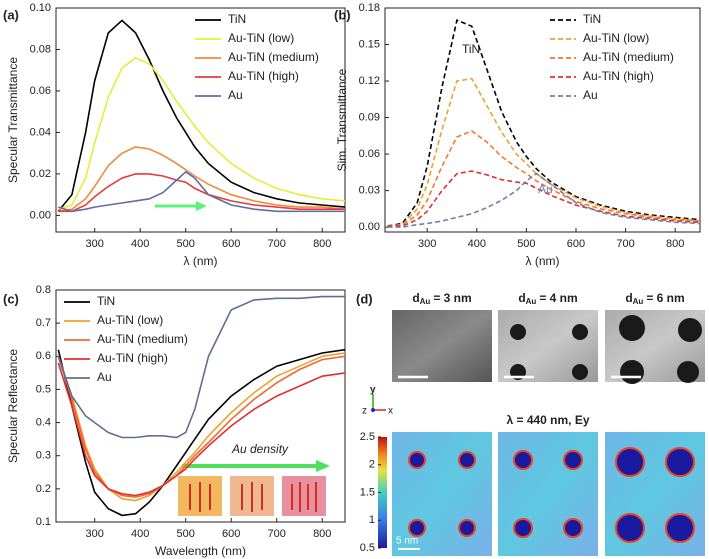 This screenshot has width=709, height=559. Describe the element at coordinates (40, 174) in the screenshot. I see `y-tick-label: 0.02` at that location.